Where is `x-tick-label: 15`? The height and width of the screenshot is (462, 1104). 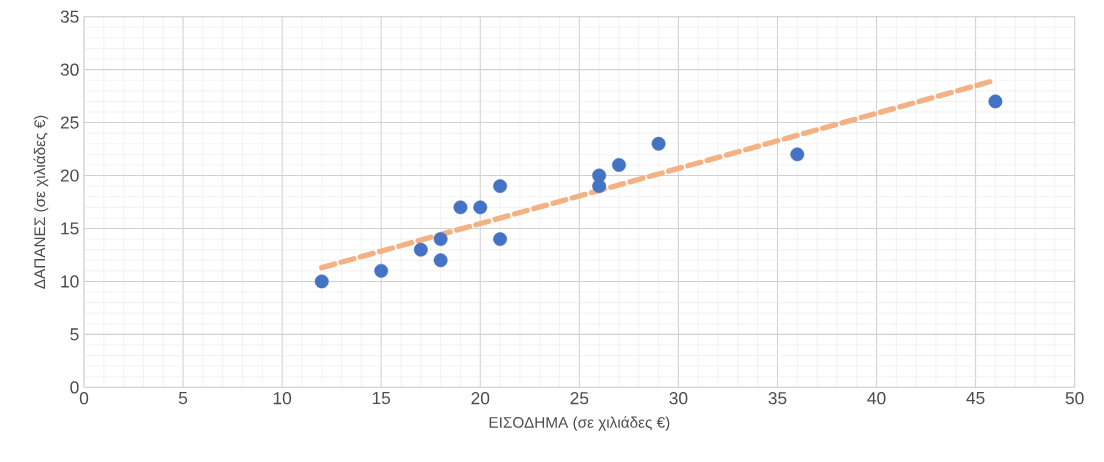 x-tick-label: 15 is located at coordinates (381, 398).